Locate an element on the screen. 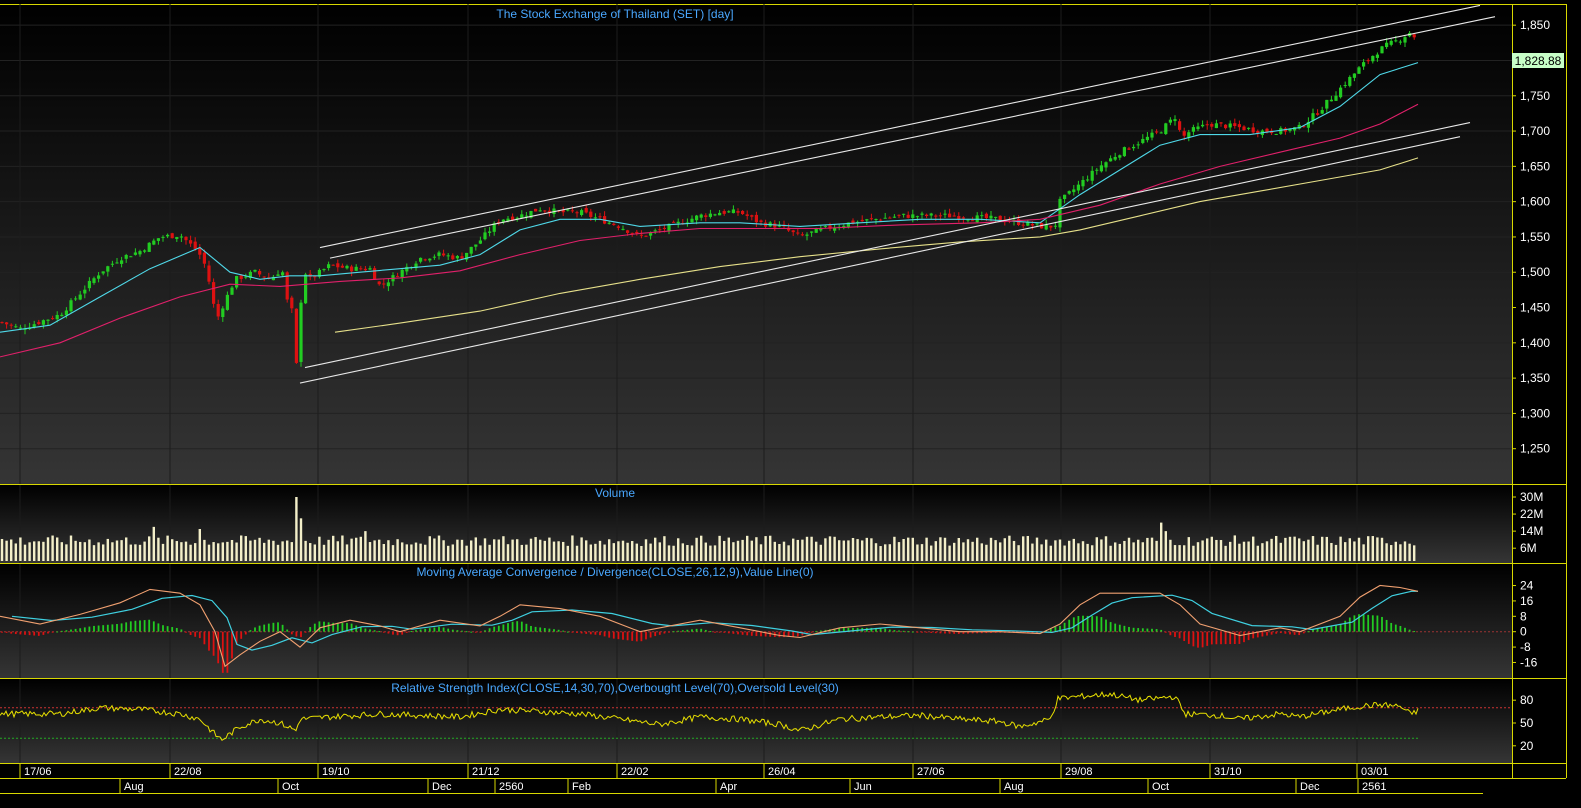  time-label-upper: 26/04 is located at coordinates (782, 772).